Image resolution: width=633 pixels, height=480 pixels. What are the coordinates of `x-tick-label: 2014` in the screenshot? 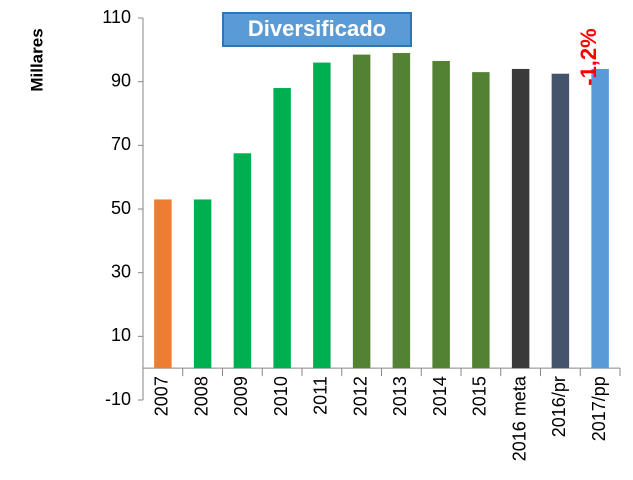 It's located at (440, 396).